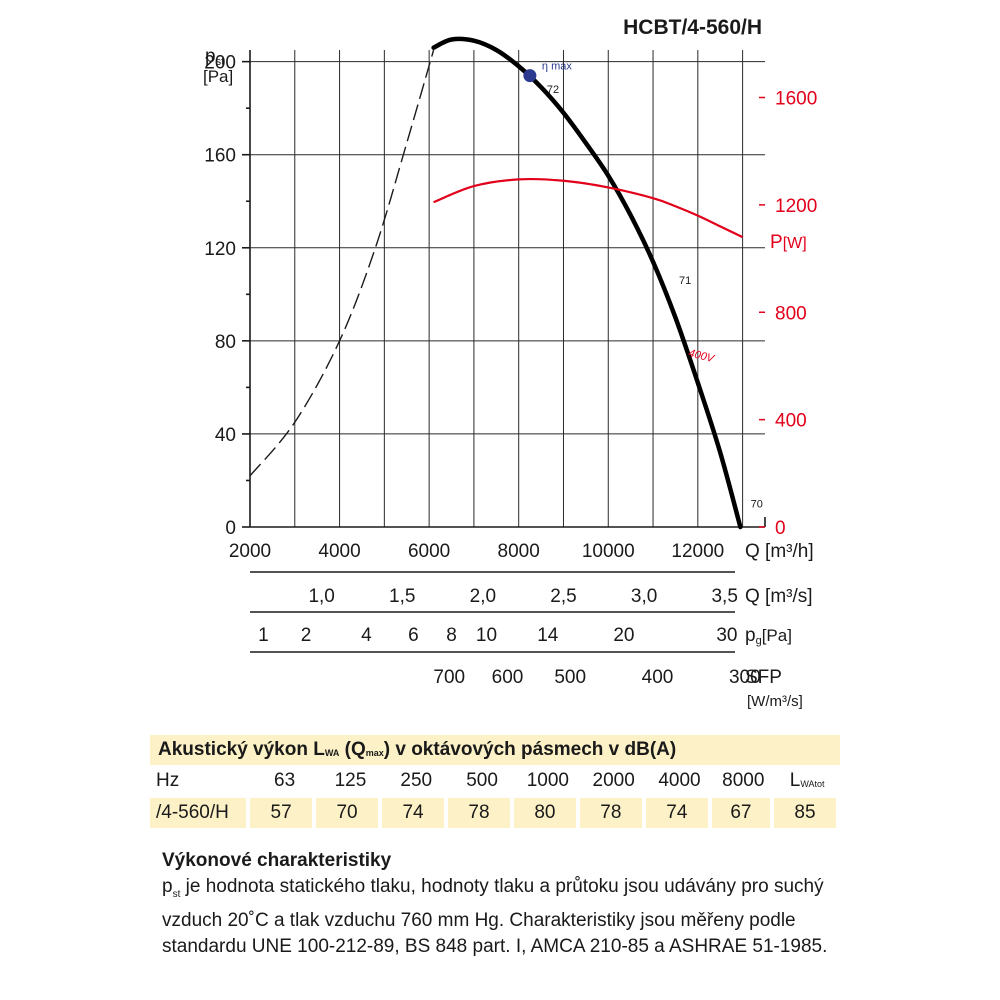 The image size is (1000, 1000). I want to click on y2-tick-label: 400, so click(791, 421).